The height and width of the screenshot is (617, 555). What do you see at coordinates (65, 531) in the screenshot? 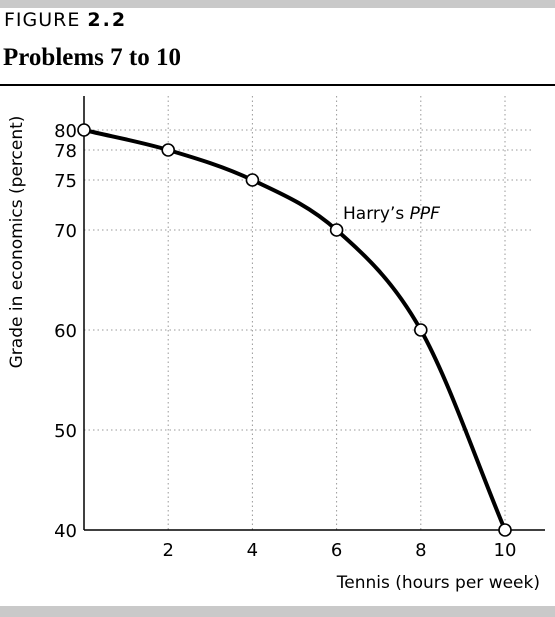
I see `y-tick-40: 40` at bounding box center [65, 531].